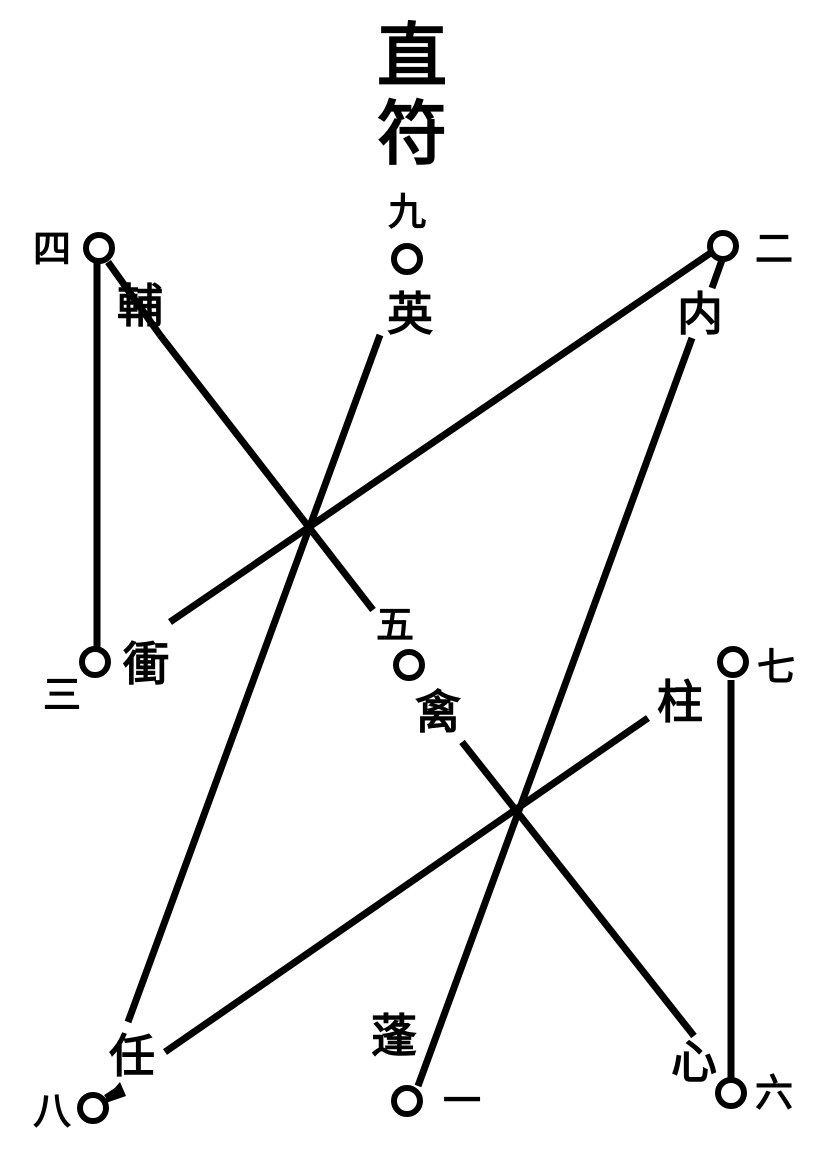 The height and width of the screenshot is (1154, 825). Describe the element at coordinates (694, 1062) in the screenshot. I see `star-label-xin: 心` at that location.